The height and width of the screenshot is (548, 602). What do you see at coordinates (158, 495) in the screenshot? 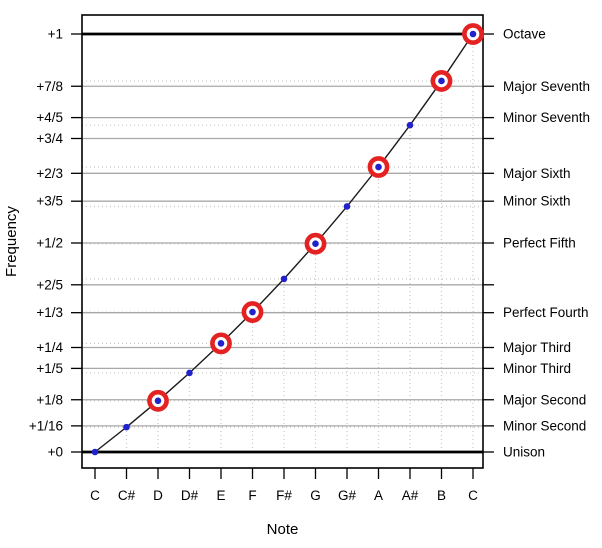
I see `x-tick-label: D` at bounding box center [158, 495].